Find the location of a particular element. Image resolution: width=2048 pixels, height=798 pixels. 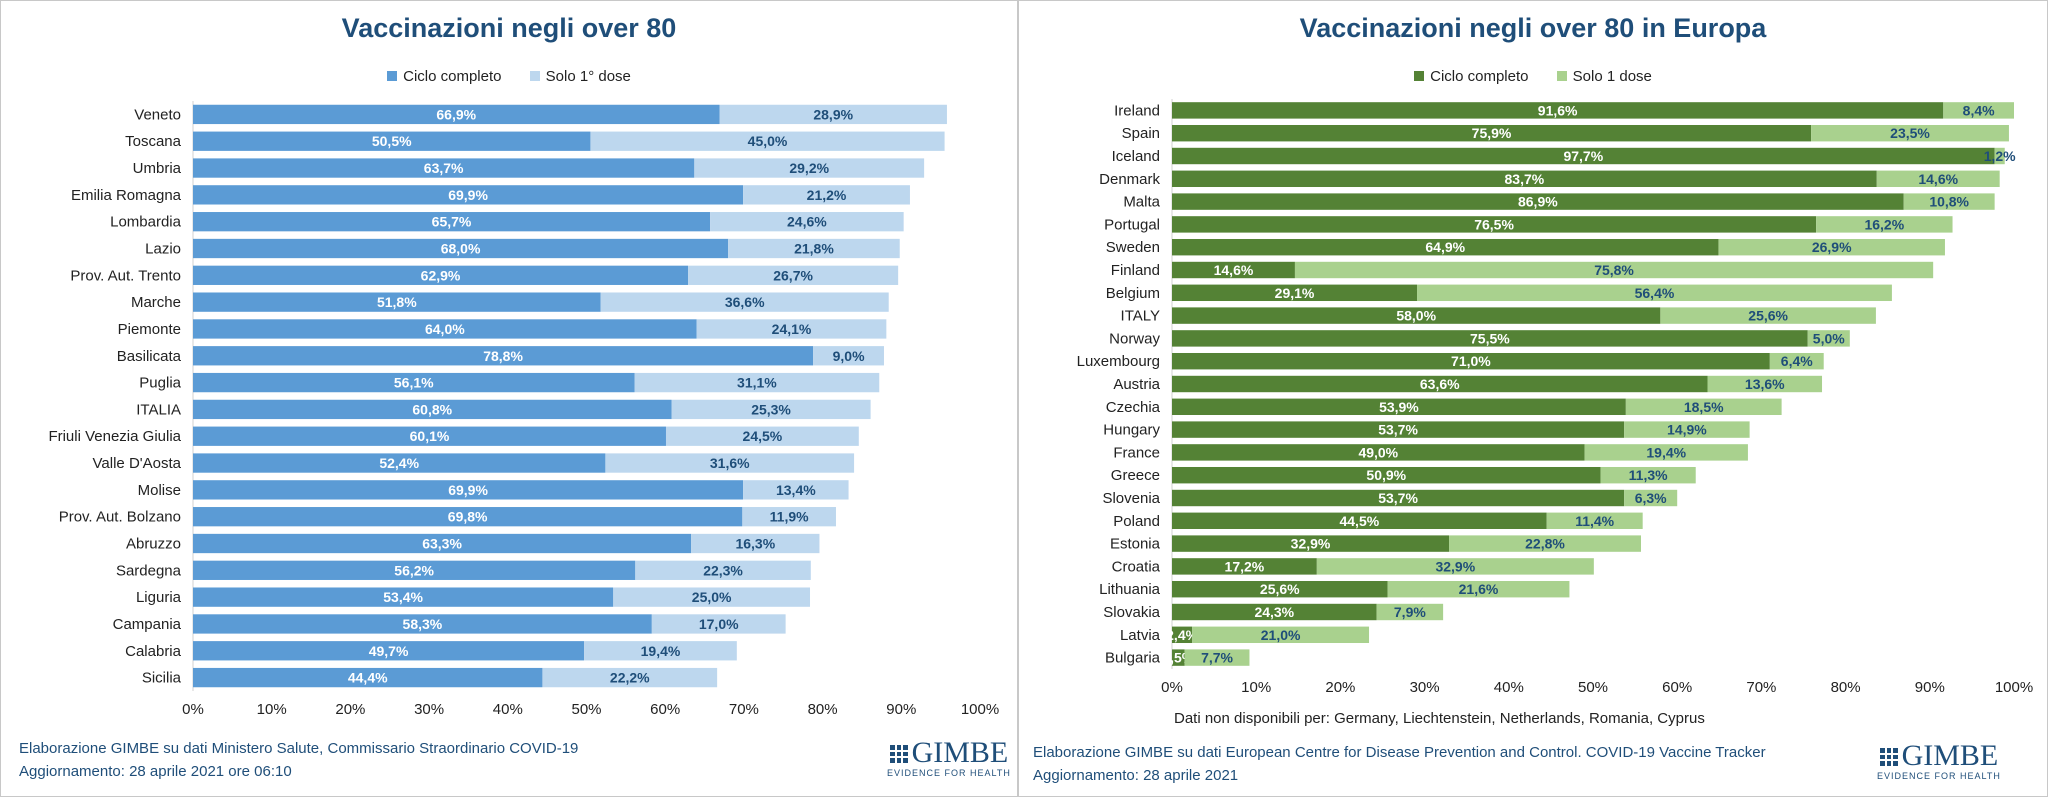

data-label-ciclo-completo-poland: 44,5% is located at coordinates (1359, 521).